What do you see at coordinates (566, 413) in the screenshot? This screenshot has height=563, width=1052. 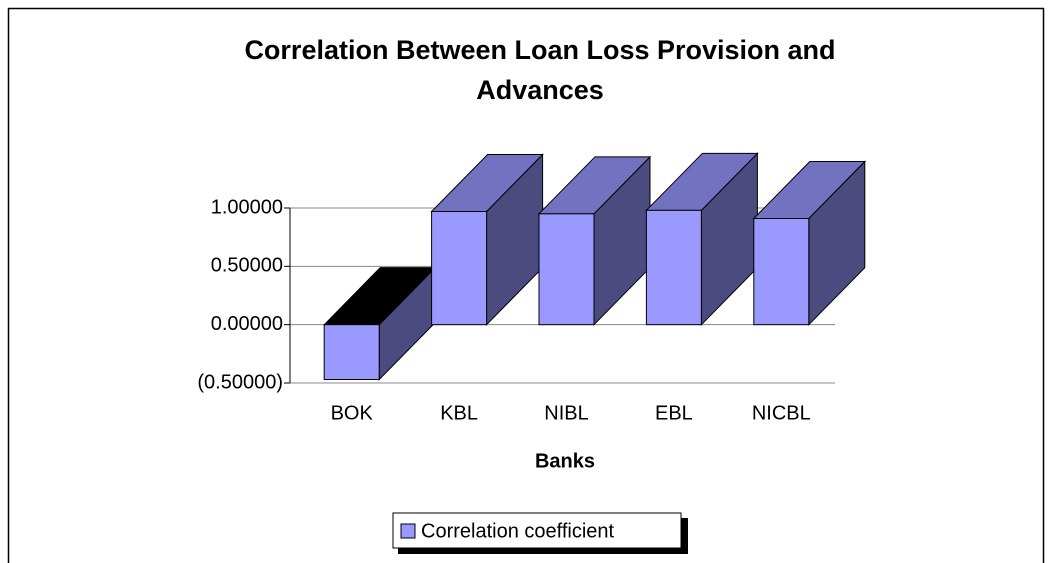 I see `x-tick-label: NIBL` at bounding box center [566, 413].